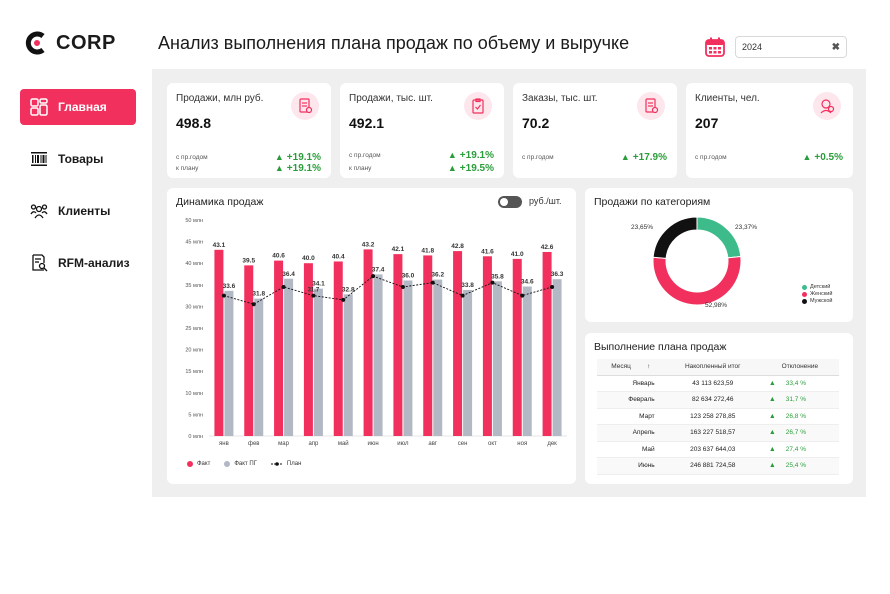 The height and width of the screenshot is (594, 890). What do you see at coordinates (276, 464) in the screenshot?
I see `plan-line-icon` at bounding box center [276, 464].